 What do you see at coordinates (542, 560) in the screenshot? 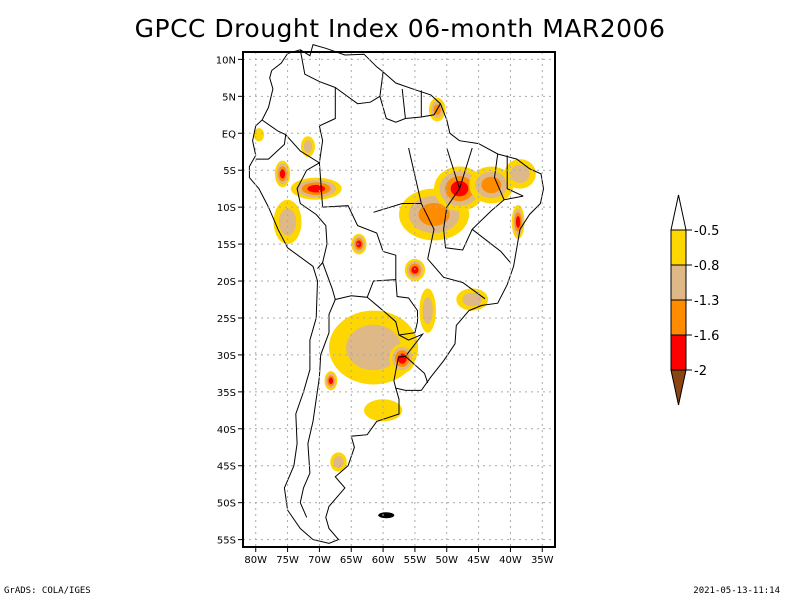
I see `x-tick-label: 35W` at bounding box center [542, 560].